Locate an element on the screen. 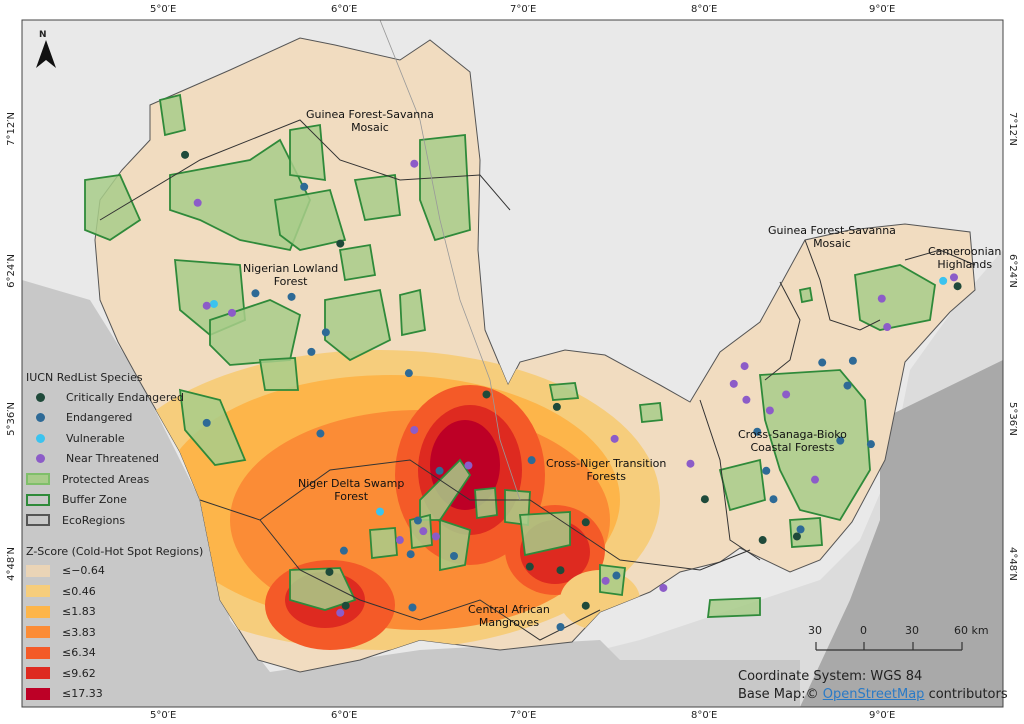 The width and height of the screenshot is (1024, 724). lon-label-bottom: 8°0′E is located at coordinates (704, 715).